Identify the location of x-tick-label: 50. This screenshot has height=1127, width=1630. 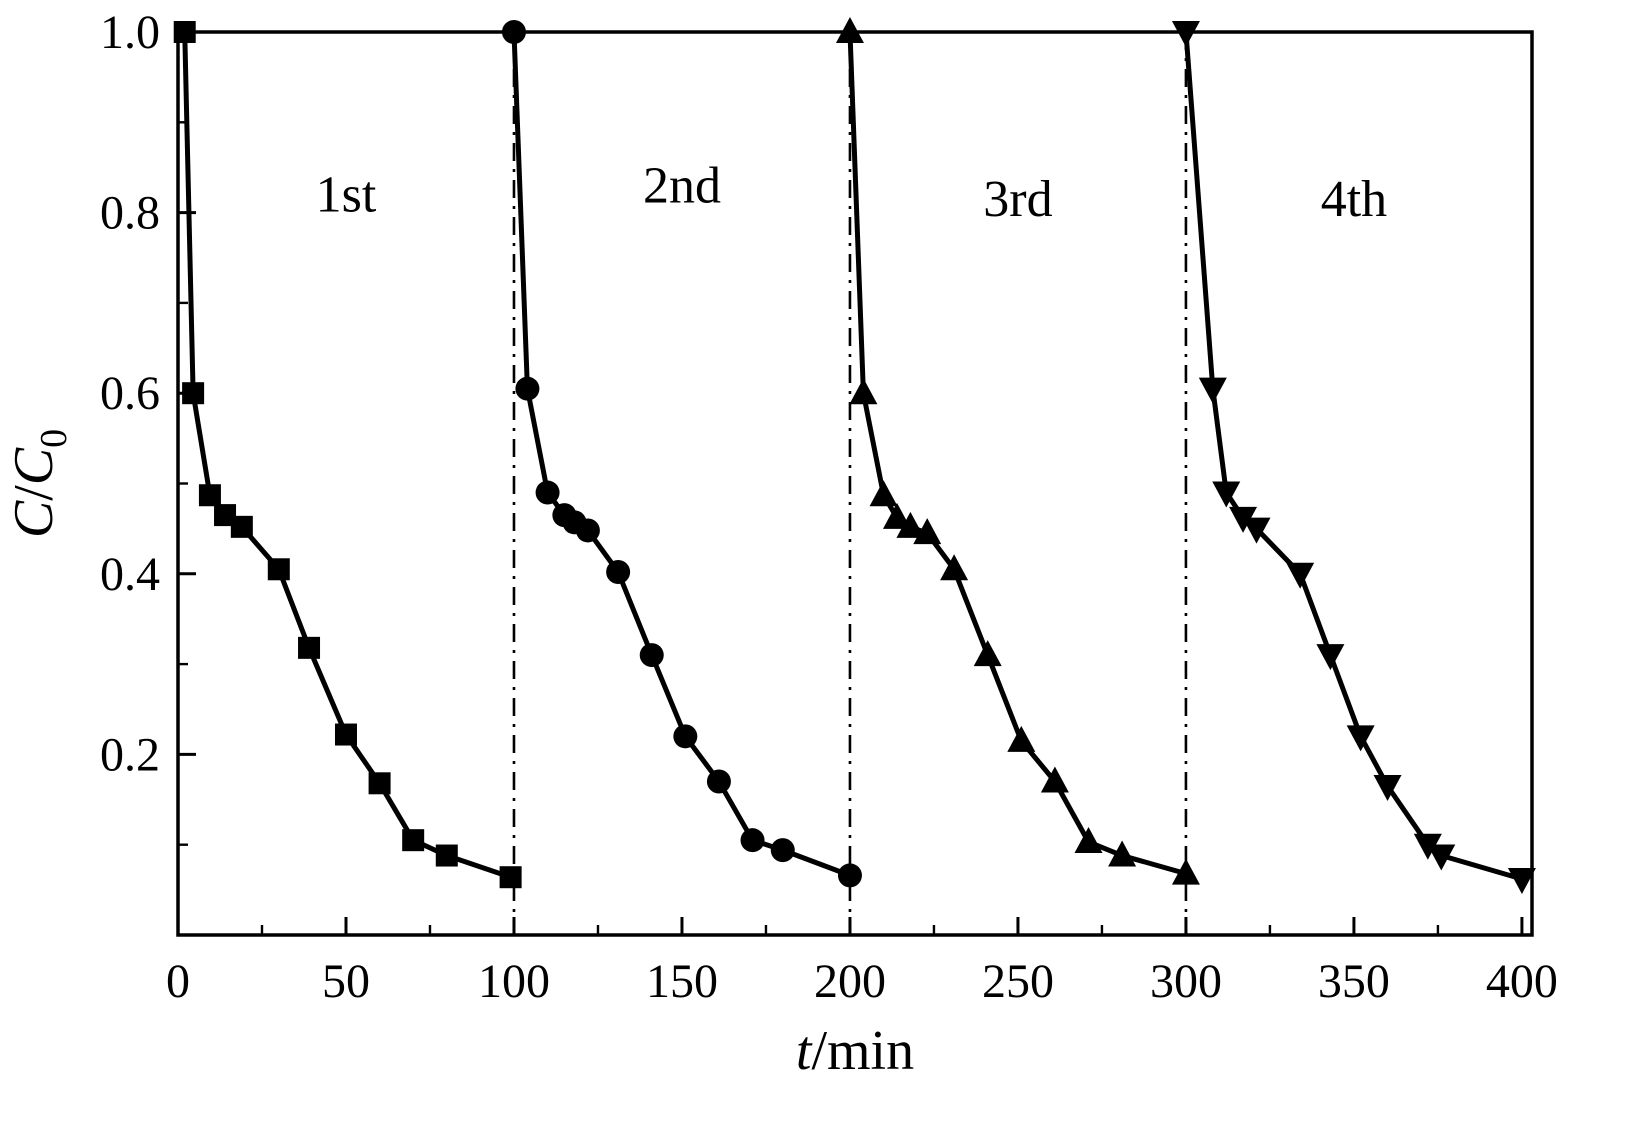
(346, 981).